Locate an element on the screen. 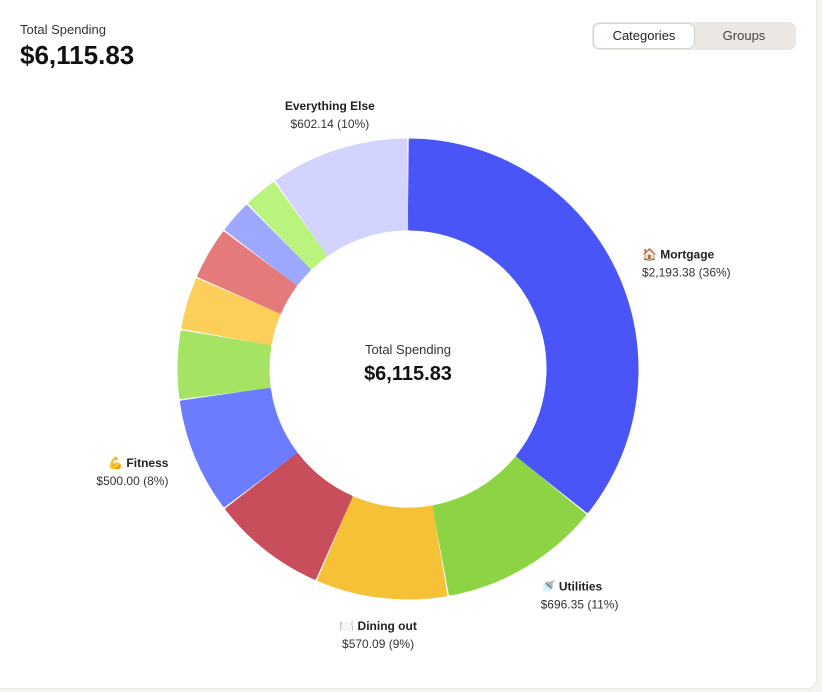  toggle-categories: Categories is located at coordinates (644, 36).